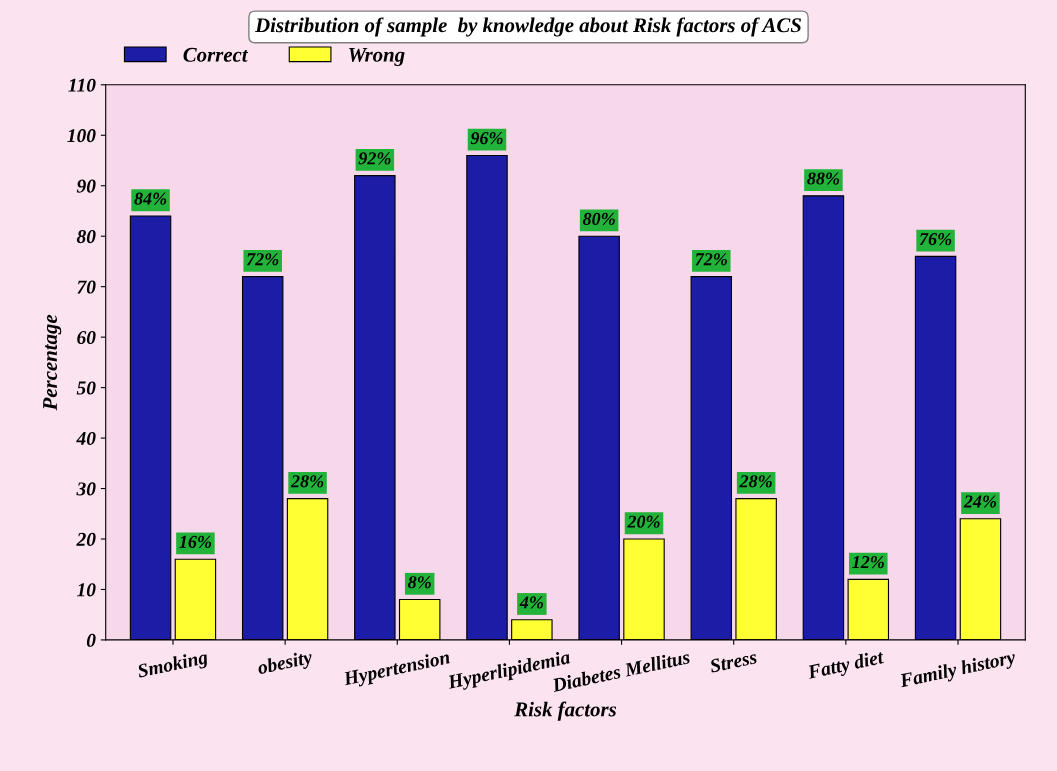  I want to click on chart-title: Distribution of sample by knowledge about Risk factors of ACS, so click(527, 27).